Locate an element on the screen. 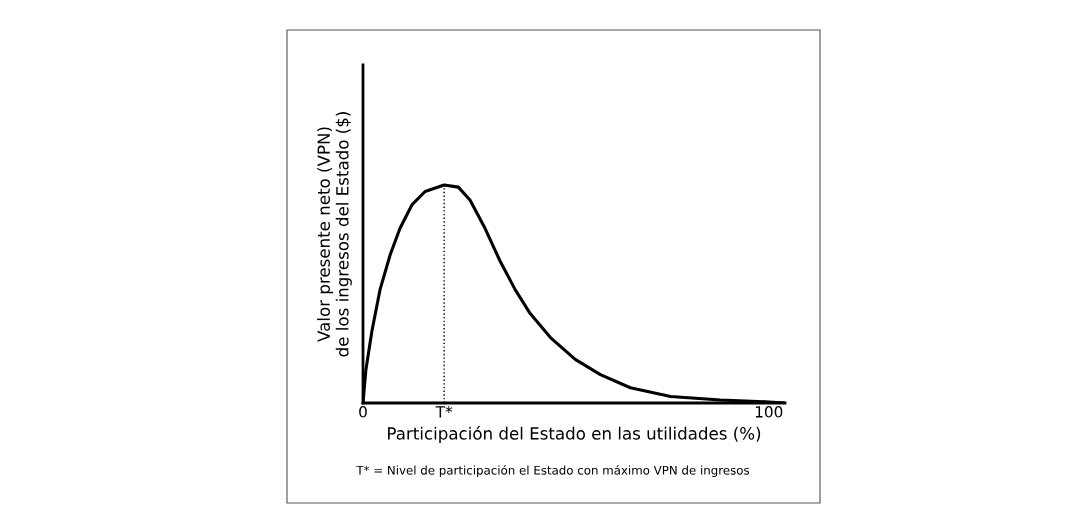 The width and height of the screenshot is (1089, 519). y-axis-title: Valor presente neto (VPN) de los ingresos del Estado ($) is located at coordinates (334, 234).